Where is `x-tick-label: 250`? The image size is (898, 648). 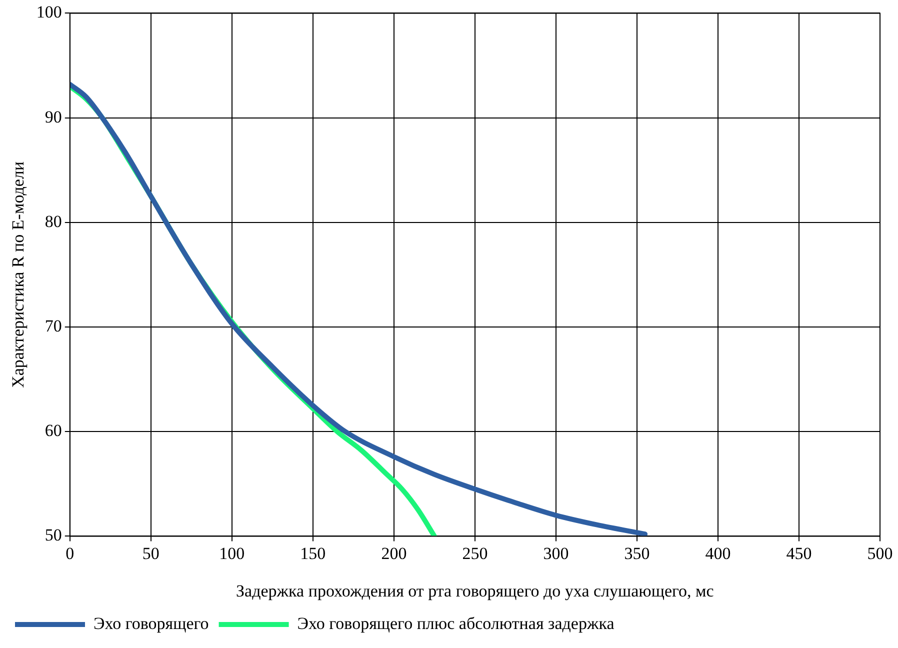
x-tick-label: 250 is located at coordinates (475, 553).